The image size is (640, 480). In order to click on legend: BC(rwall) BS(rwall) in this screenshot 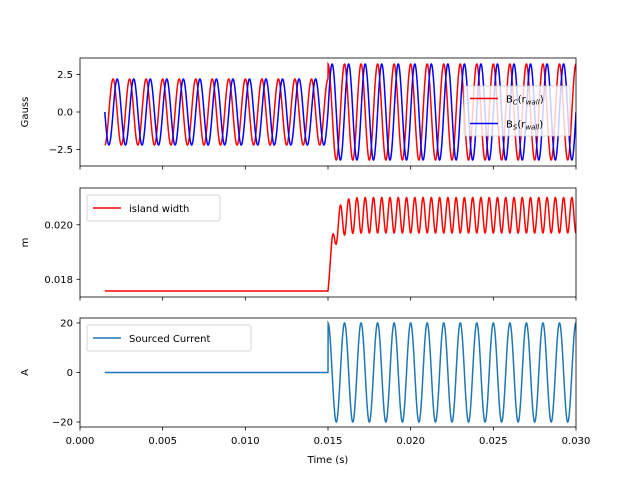, I will do `click(517, 111)`.